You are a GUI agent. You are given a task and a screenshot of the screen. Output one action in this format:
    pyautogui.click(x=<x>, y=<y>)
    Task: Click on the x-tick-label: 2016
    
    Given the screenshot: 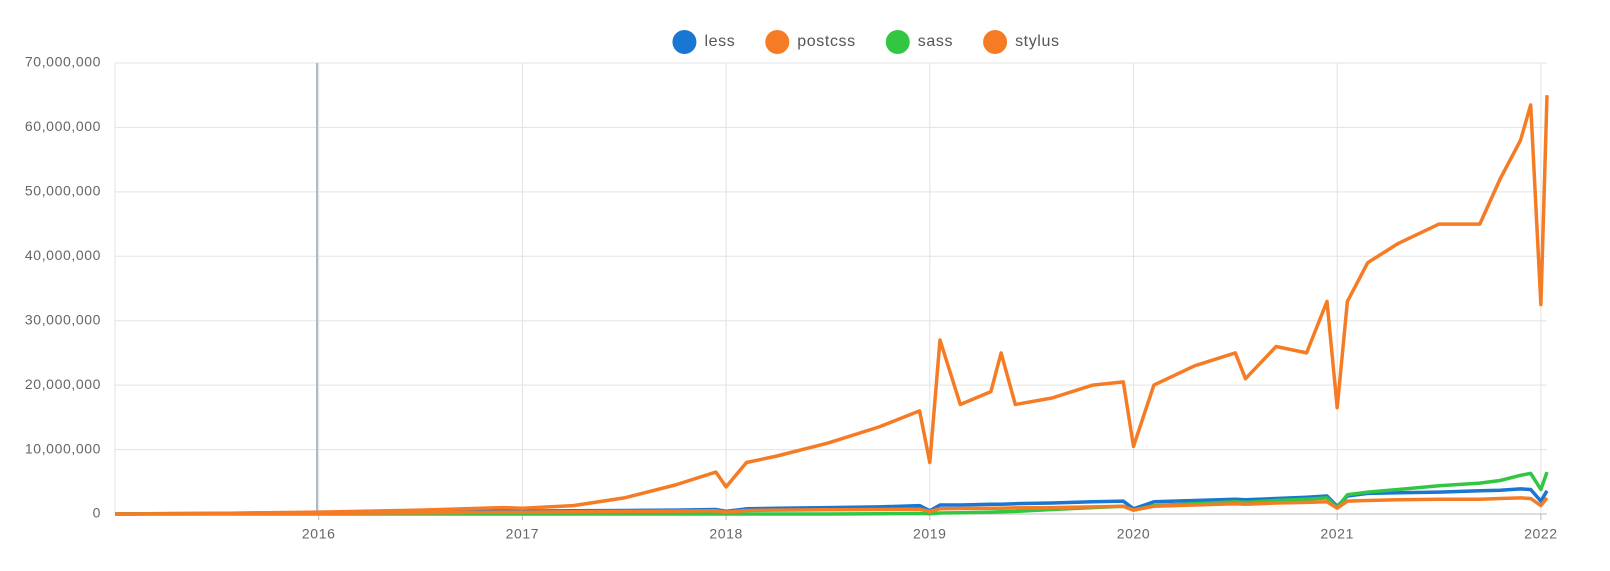 What is the action you would take?
    pyautogui.click(x=319, y=534)
    